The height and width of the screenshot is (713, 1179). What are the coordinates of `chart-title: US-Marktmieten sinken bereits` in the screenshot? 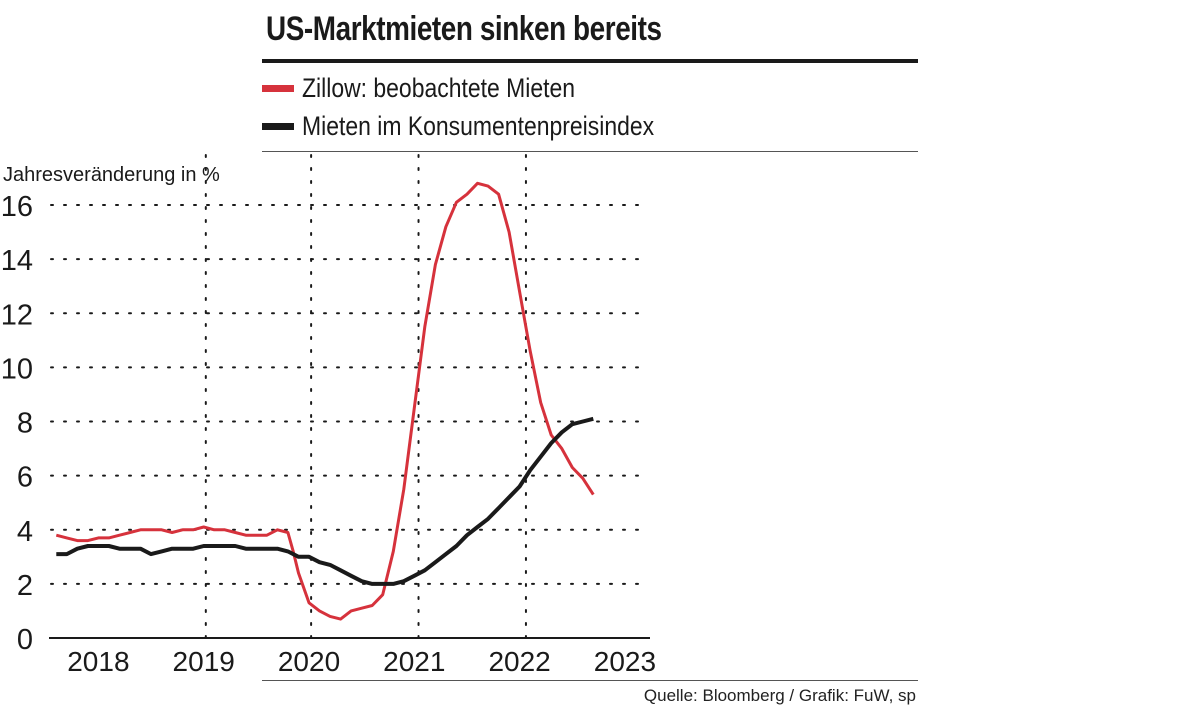 It's located at (464, 29).